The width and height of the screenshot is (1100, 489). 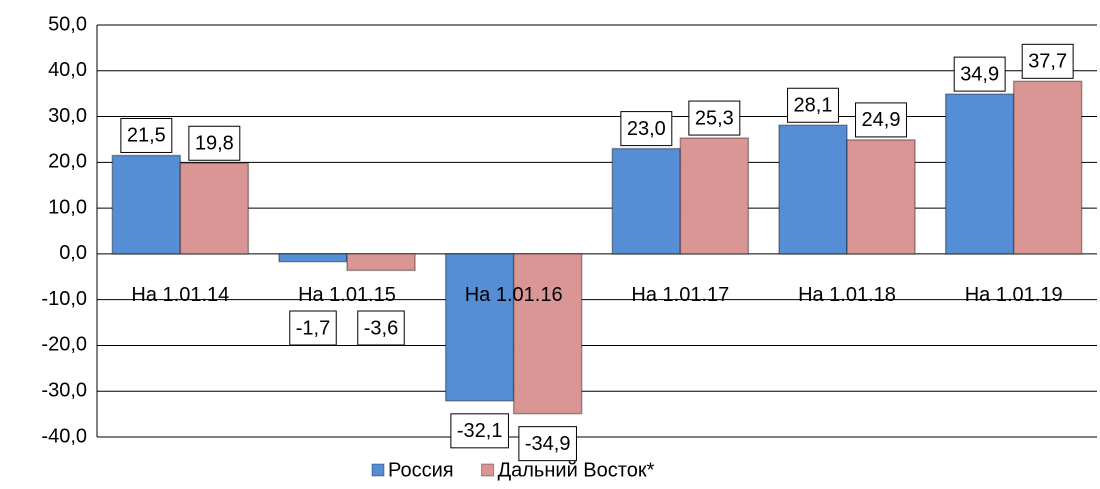 I want to click on x-tick-label: На 1.01.17, so click(x=680, y=295).